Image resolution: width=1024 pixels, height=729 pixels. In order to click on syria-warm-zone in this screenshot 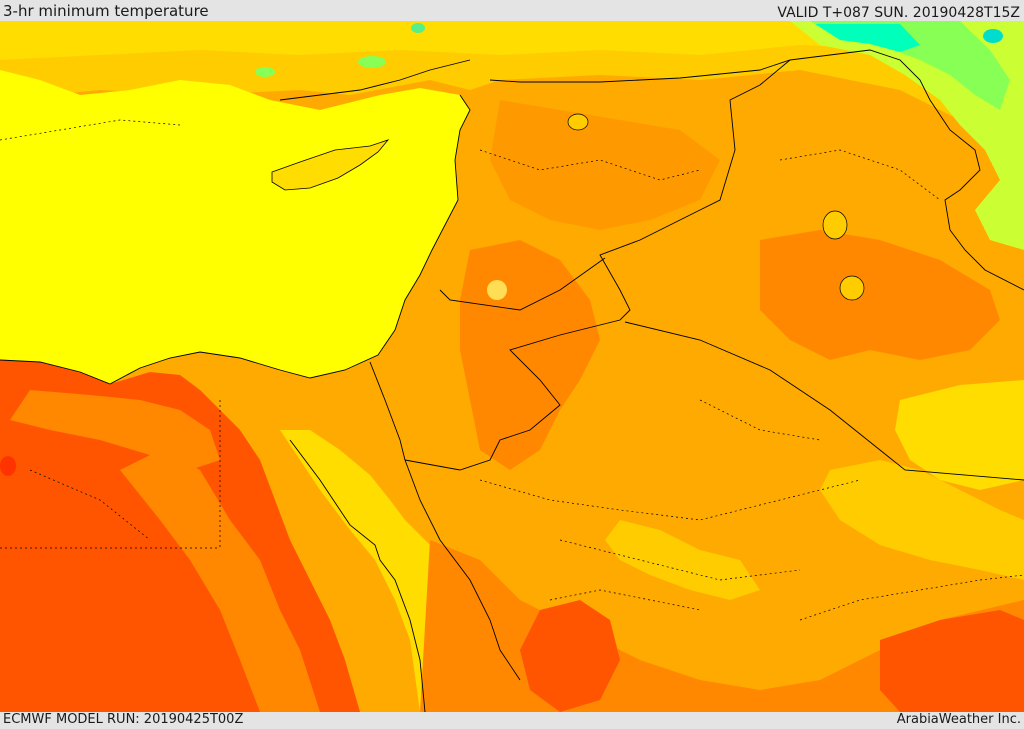, I will do `click(605, 165)`.